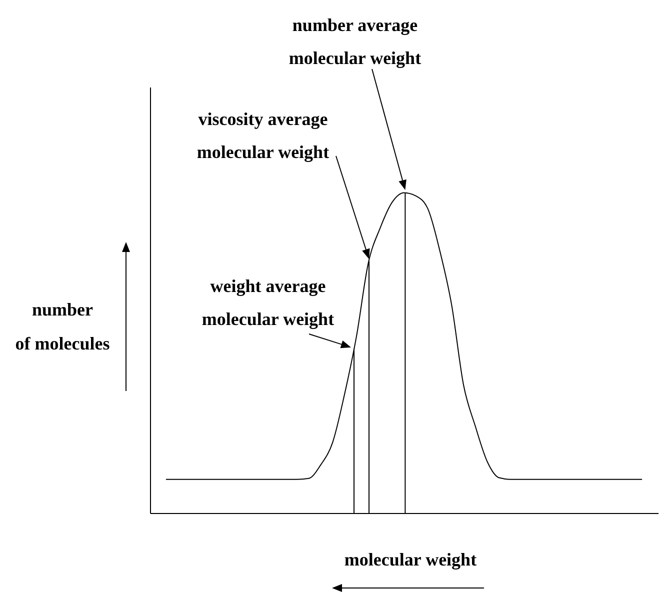 This screenshot has height=593, width=659. What do you see at coordinates (62, 327) in the screenshot?
I see `y-axis-title: number of molecules` at bounding box center [62, 327].